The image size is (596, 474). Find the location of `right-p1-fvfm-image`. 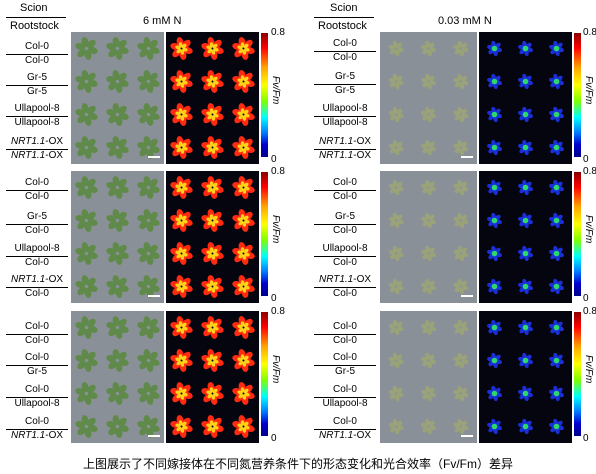

right-p1-fvfm-image is located at coordinates (525, 98).